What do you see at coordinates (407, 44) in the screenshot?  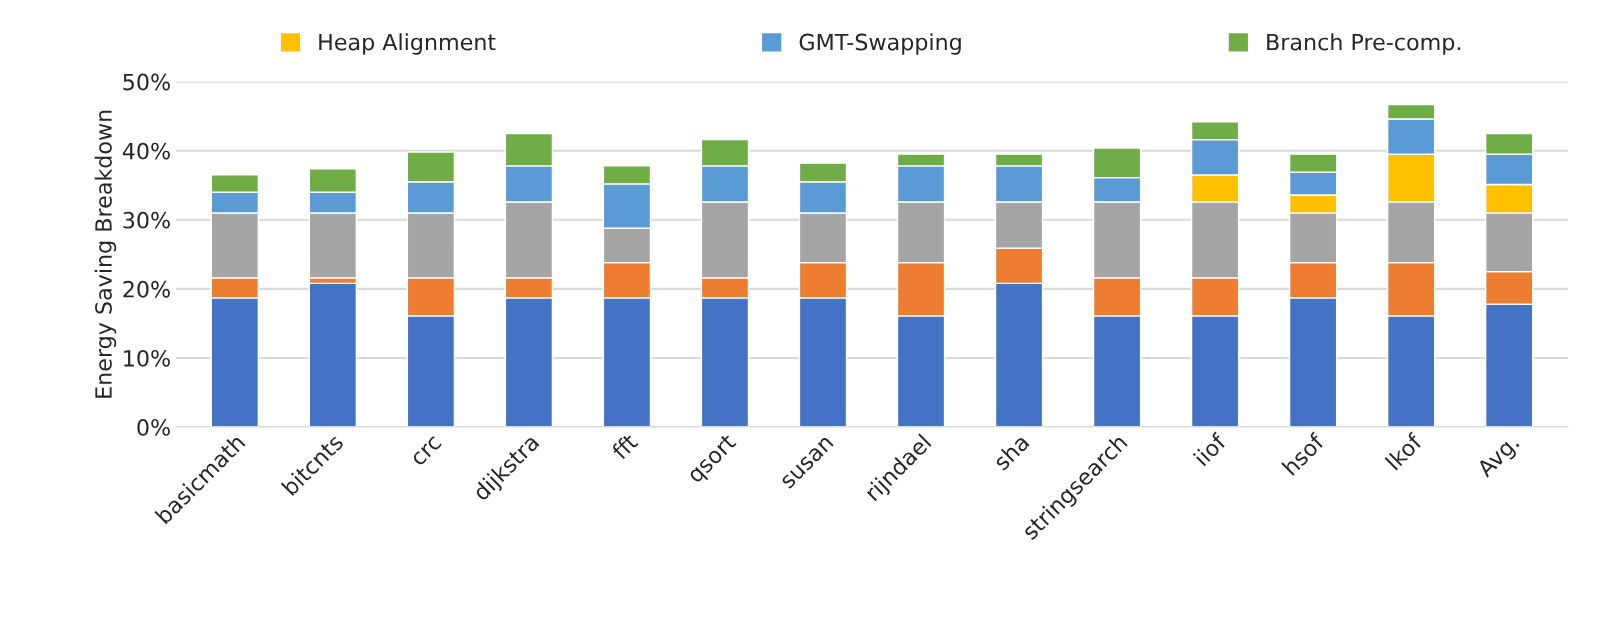 I see `legend-label: Heap Alignment` at bounding box center [407, 44].